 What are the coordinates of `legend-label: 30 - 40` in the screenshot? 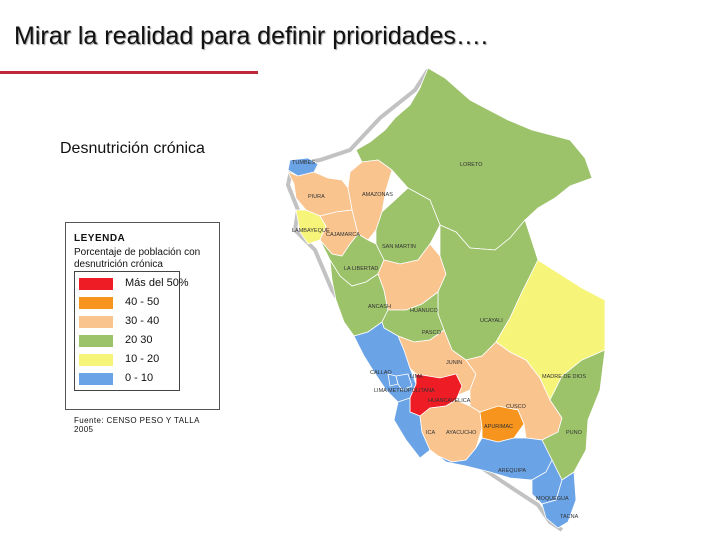 It's located at (142, 321).